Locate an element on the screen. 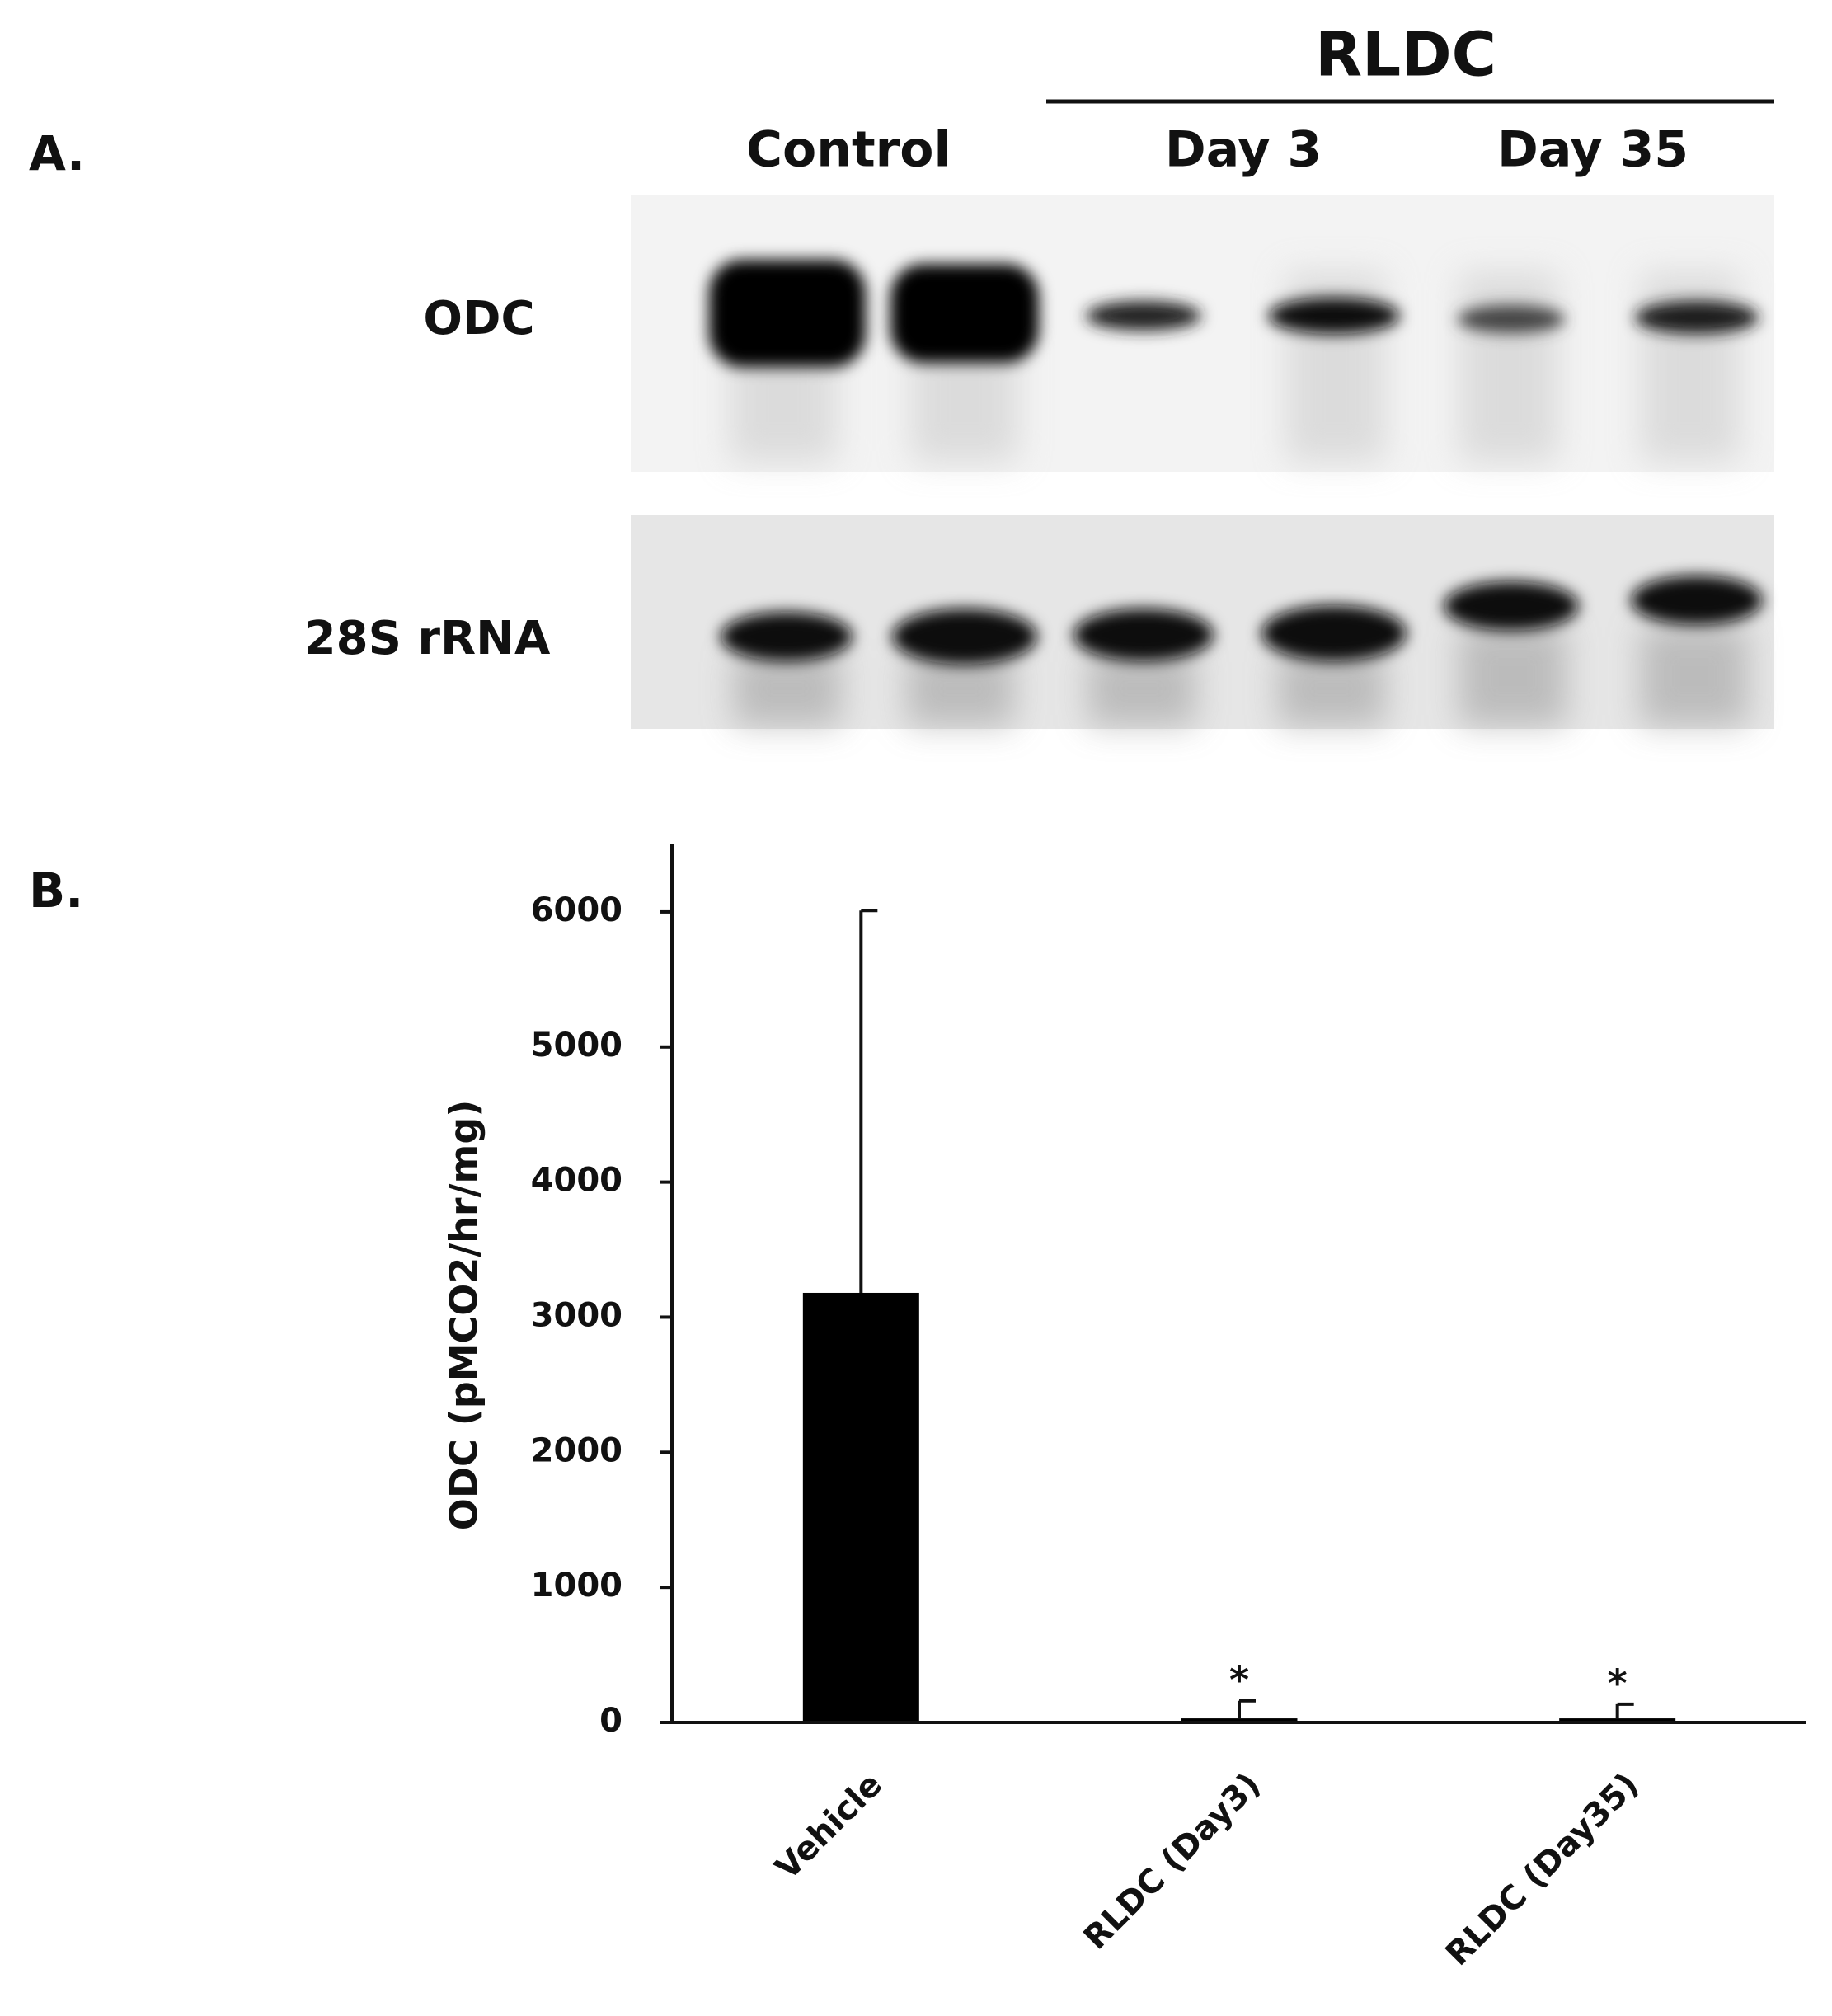 Image resolution: width=1832 pixels, height=2016 pixels. panel-label: A. is located at coordinates (57, 153).